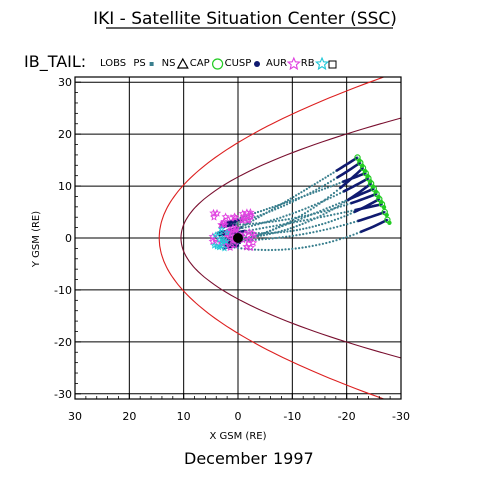 Image resolution: width=500 pixels, height=500 pixels. I want to click on x-tick-label: -20, so click(347, 416).